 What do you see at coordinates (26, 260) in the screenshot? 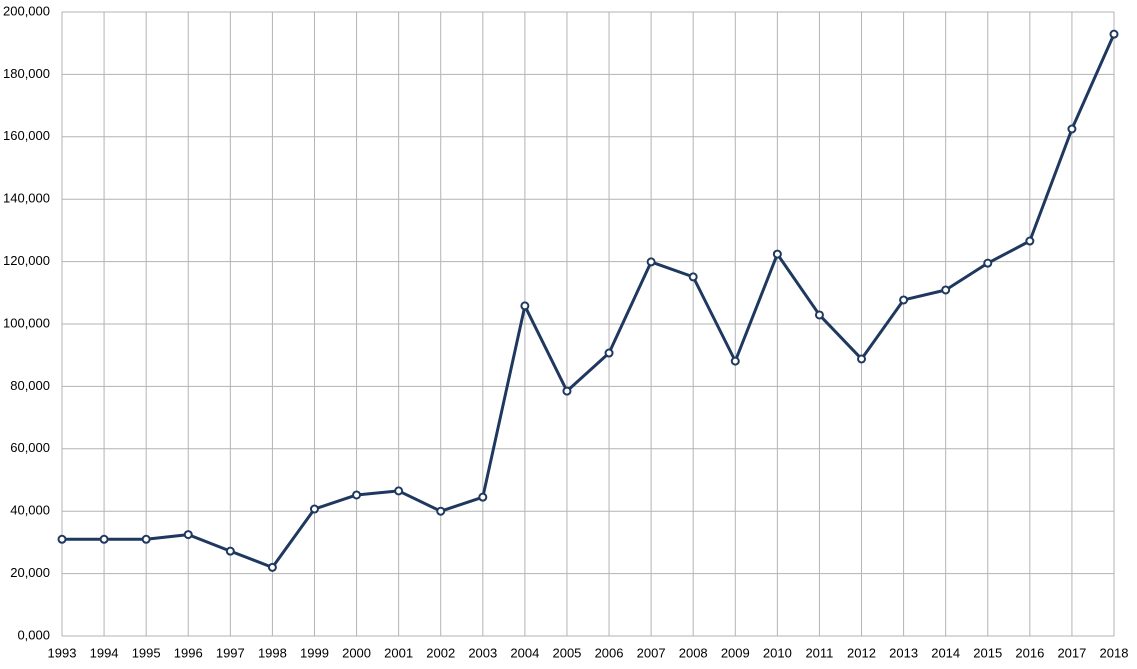
I see `y-tick-label: 120,000` at bounding box center [26, 260].